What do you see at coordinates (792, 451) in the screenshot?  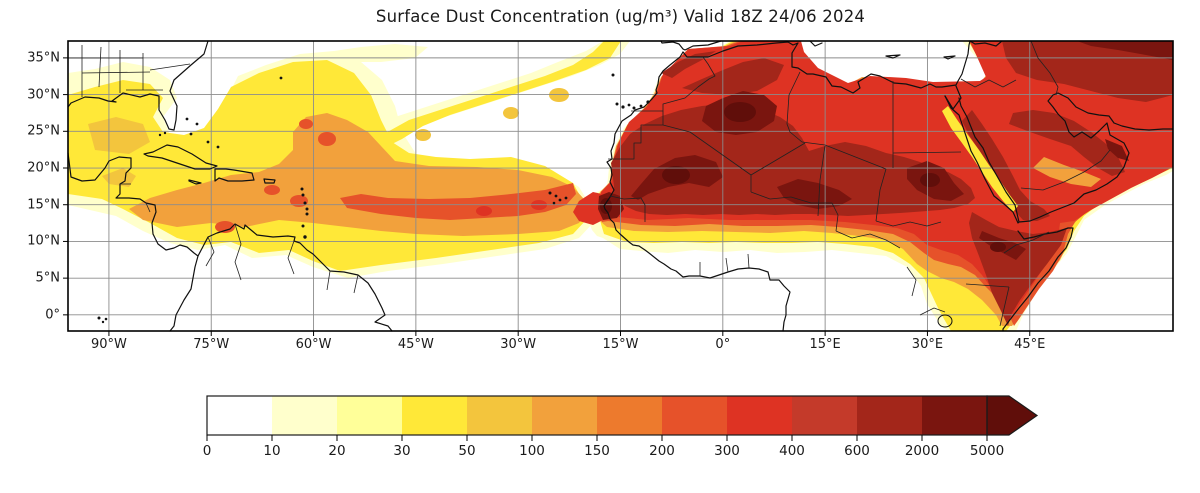 I see `colorbar-tick-label: 400` at bounding box center [792, 451].